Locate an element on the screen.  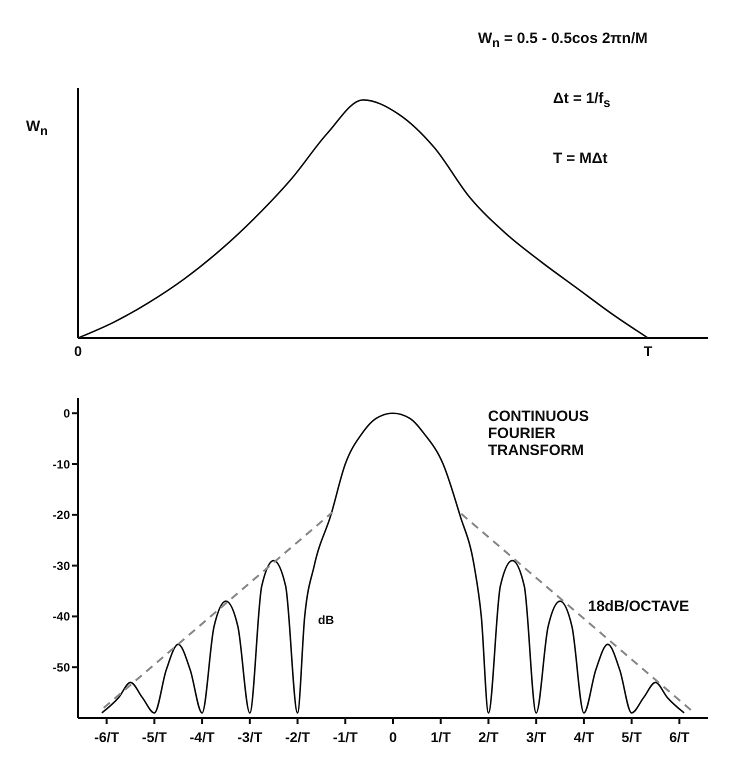
y-tick-label: -40 is located at coordinates (61, 617).